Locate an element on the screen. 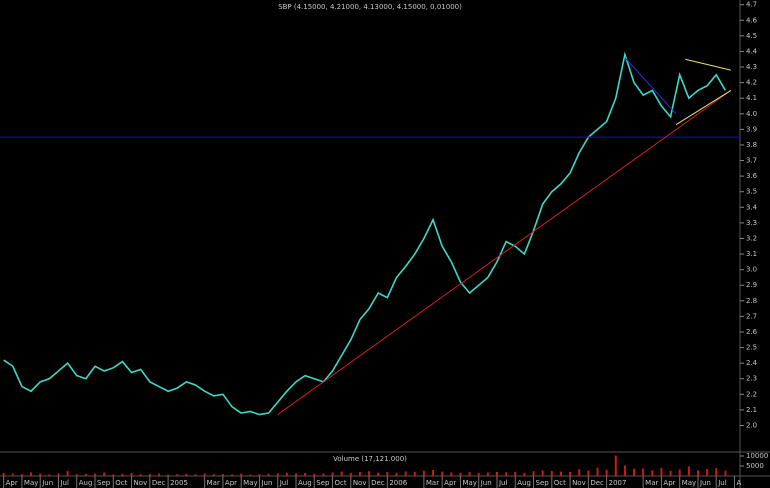 This screenshot has width=770, height=488. y-tick-label: 3.9 is located at coordinates (751, 129).